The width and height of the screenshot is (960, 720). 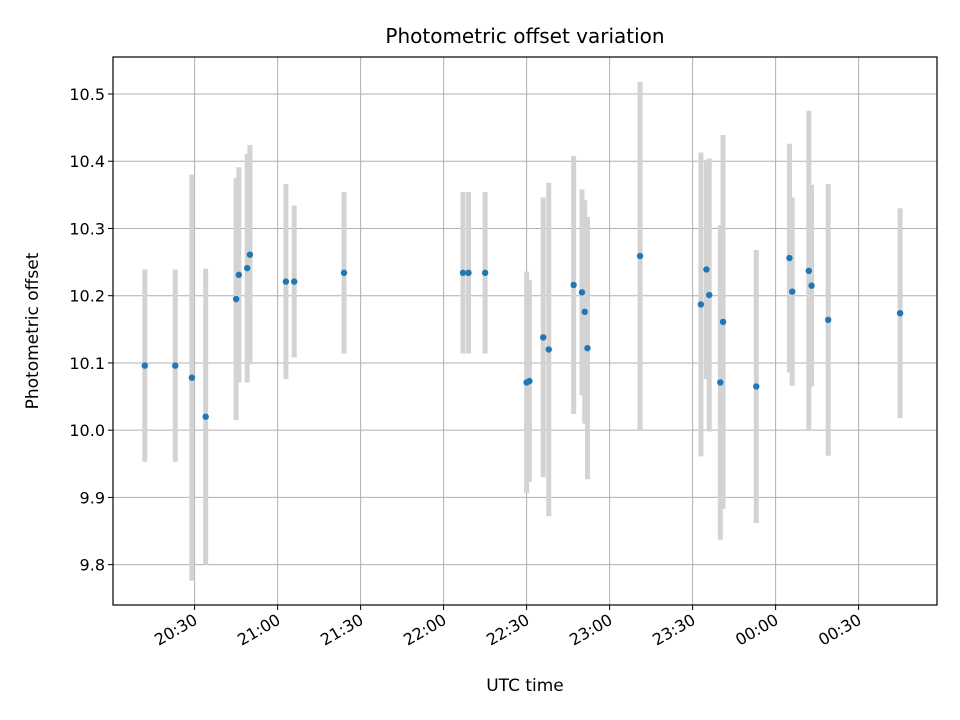 I want to click on y-tick-label: 10.4, so click(x=87, y=161).